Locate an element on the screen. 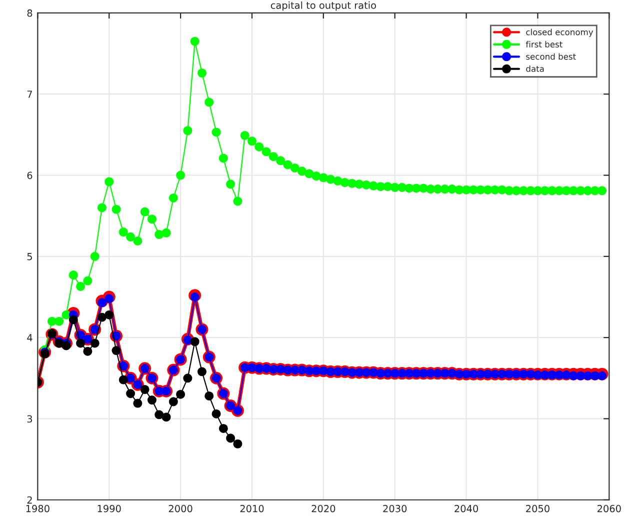 The width and height of the screenshot is (628, 518). y-tick-label: 2 is located at coordinates (29, 500).